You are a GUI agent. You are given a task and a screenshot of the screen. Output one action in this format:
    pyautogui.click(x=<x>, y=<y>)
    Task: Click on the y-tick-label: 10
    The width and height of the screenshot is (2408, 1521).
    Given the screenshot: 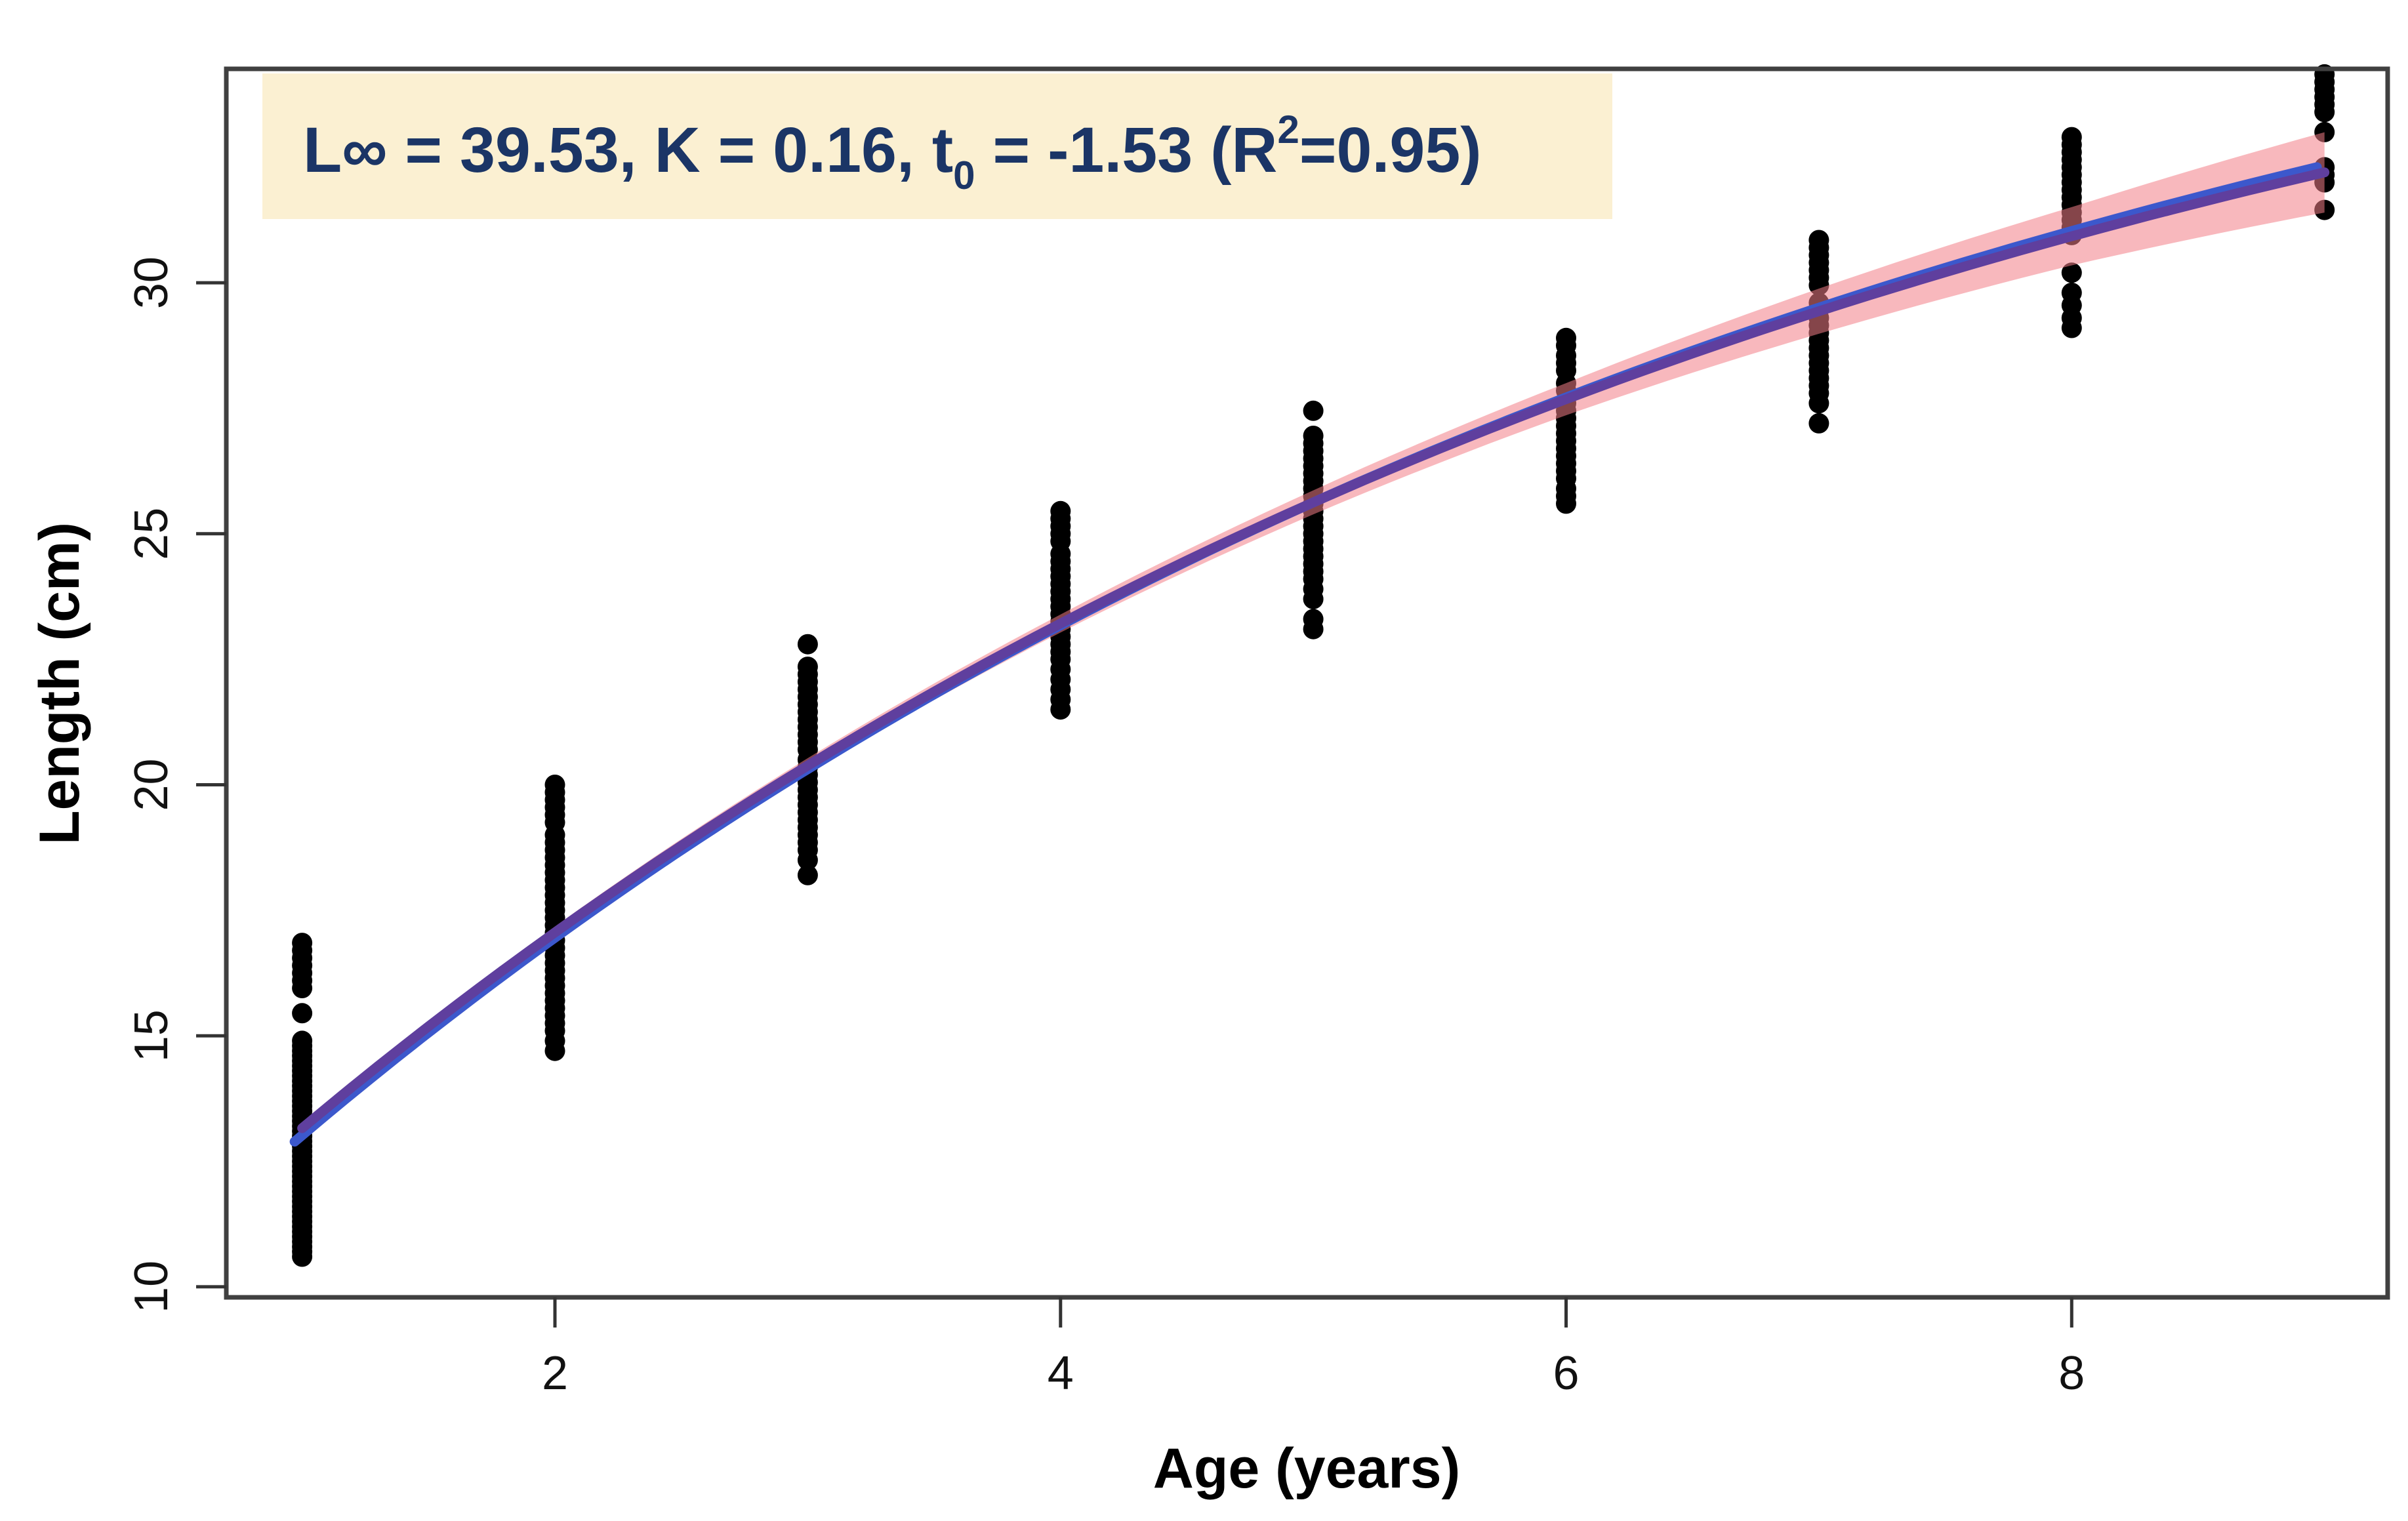 What is the action you would take?
    pyautogui.click(x=151, y=1287)
    